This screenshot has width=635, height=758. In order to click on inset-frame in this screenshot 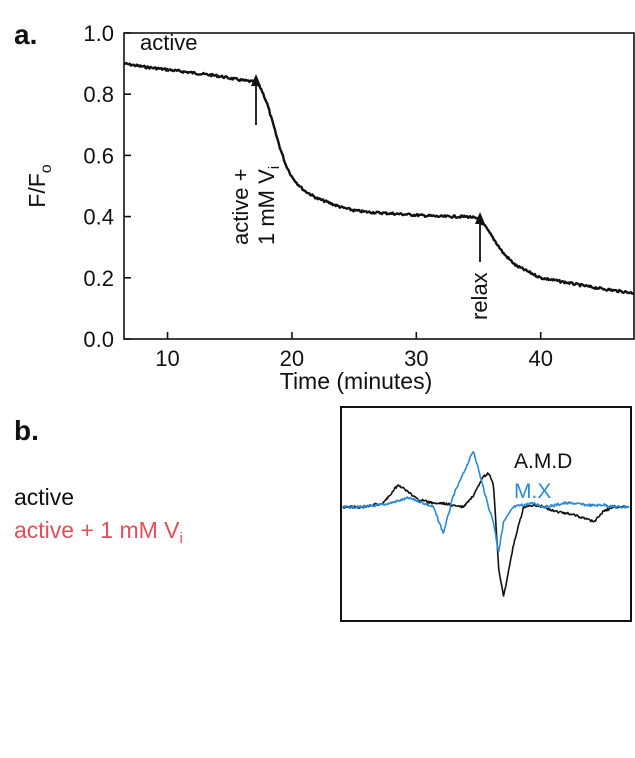, I will do `click(486, 514)`.